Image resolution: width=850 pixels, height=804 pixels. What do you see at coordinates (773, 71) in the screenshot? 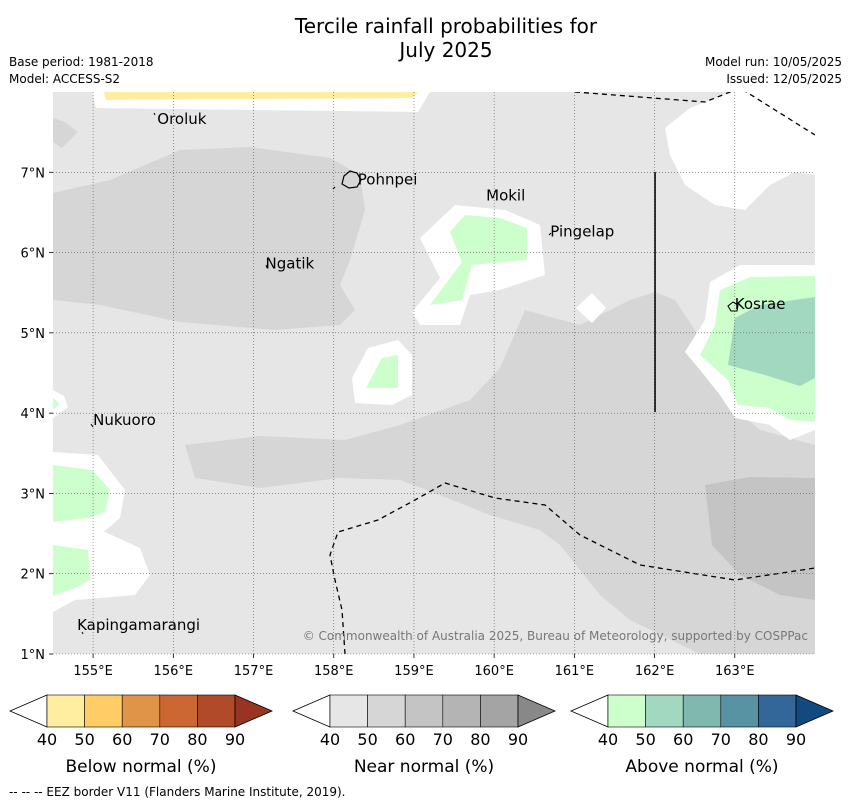
I see `meta-right: Model run: 10/05/2025 Issued: 12/05/2025` at bounding box center [773, 71].